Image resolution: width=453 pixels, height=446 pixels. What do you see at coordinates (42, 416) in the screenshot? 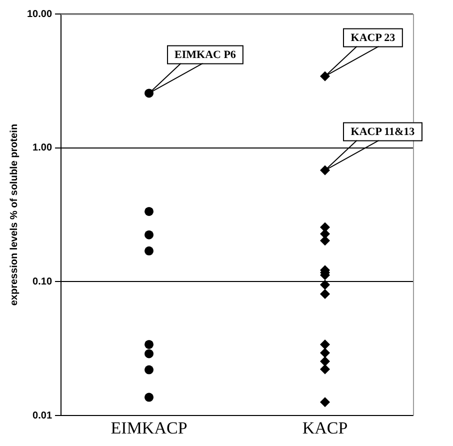
I see `y-tick-label: 0.01` at bounding box center [42, 416].